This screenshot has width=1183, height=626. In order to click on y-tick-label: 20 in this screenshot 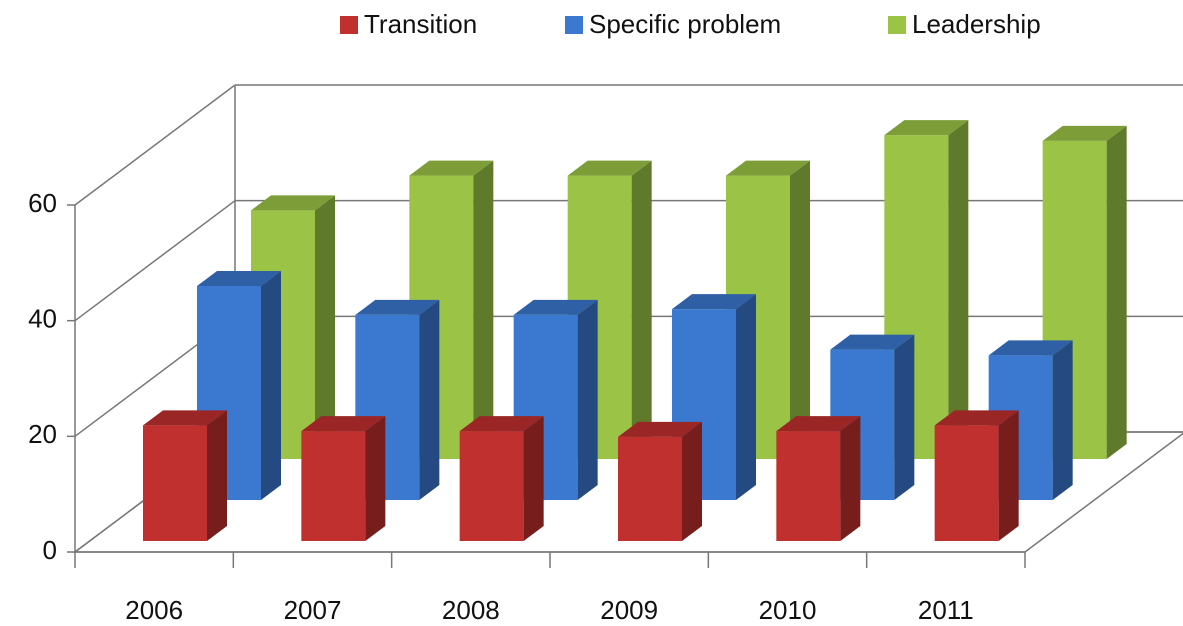, I will do `click(42, 434)`.